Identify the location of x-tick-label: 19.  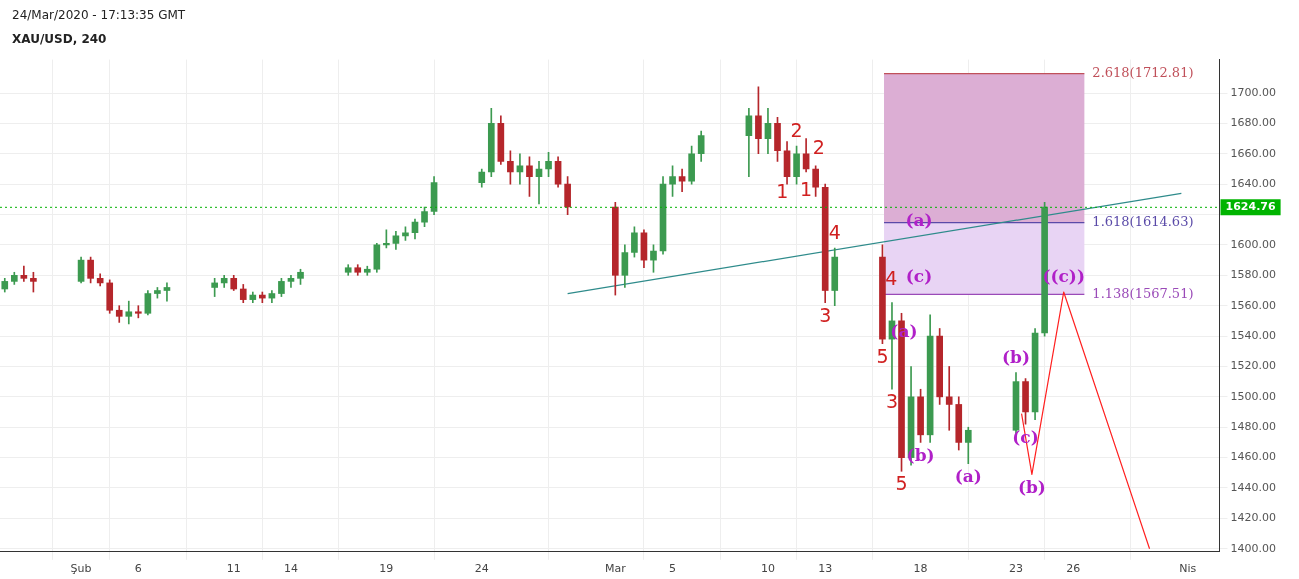
(386, 569).